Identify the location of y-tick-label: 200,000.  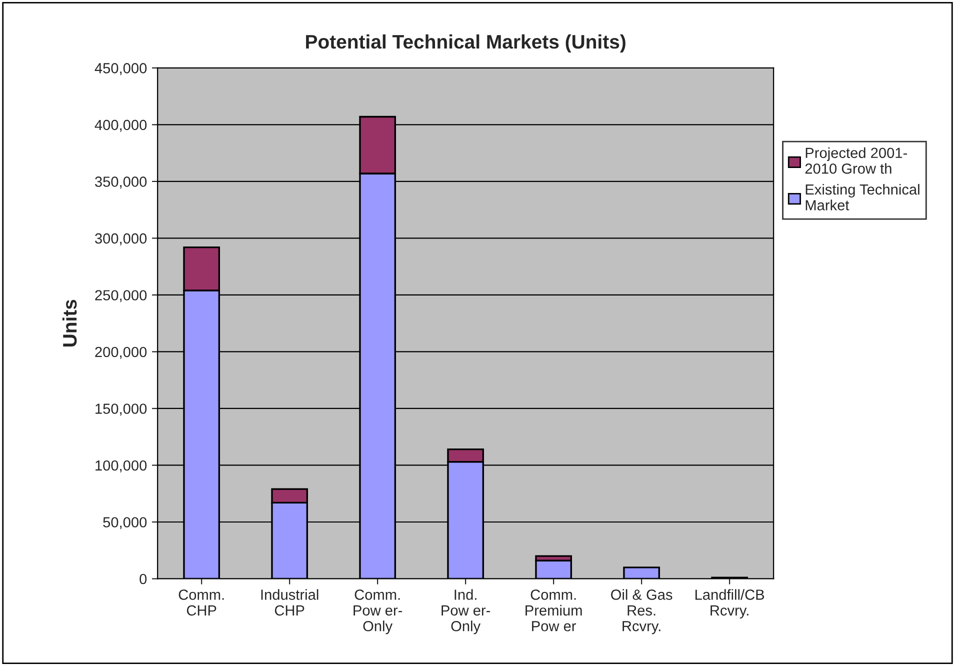
(121, 352).